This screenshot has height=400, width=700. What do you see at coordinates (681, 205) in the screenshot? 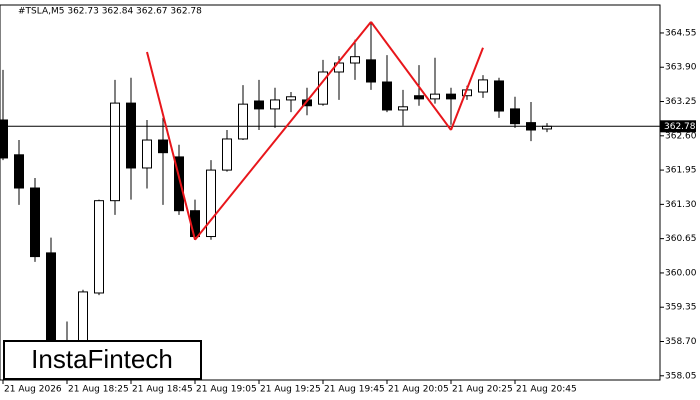
I see `y-tick-label: 361.30` at bounding box center [681, 205].